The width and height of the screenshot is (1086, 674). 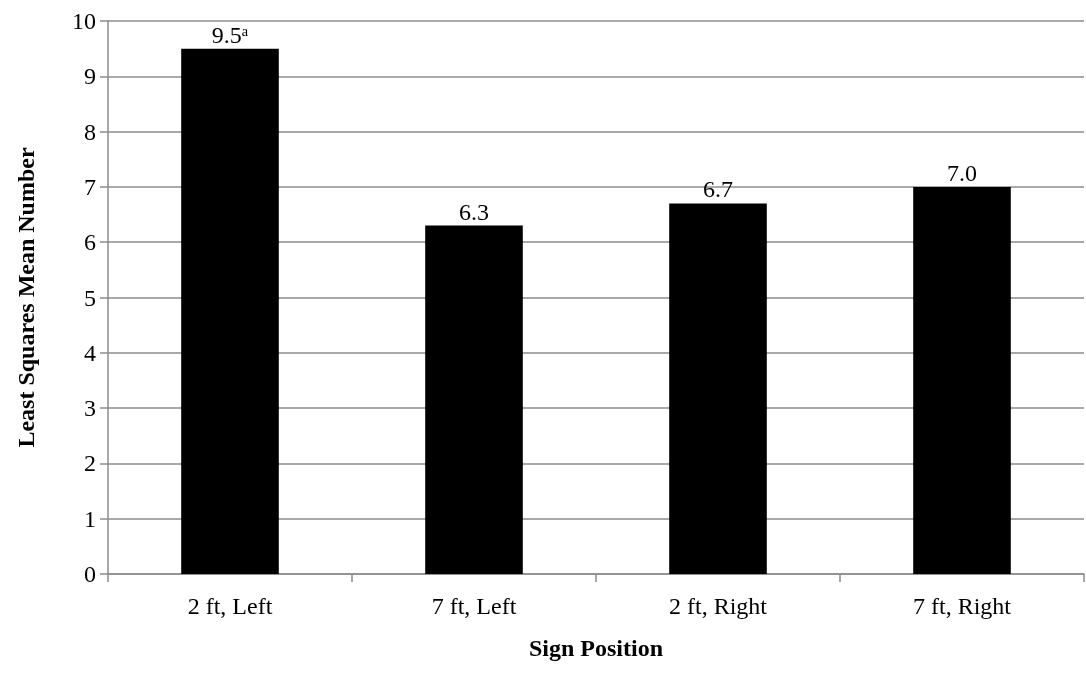 I want to click on x-tick-label: 7 ft, Left, so click(x=474, y=606).